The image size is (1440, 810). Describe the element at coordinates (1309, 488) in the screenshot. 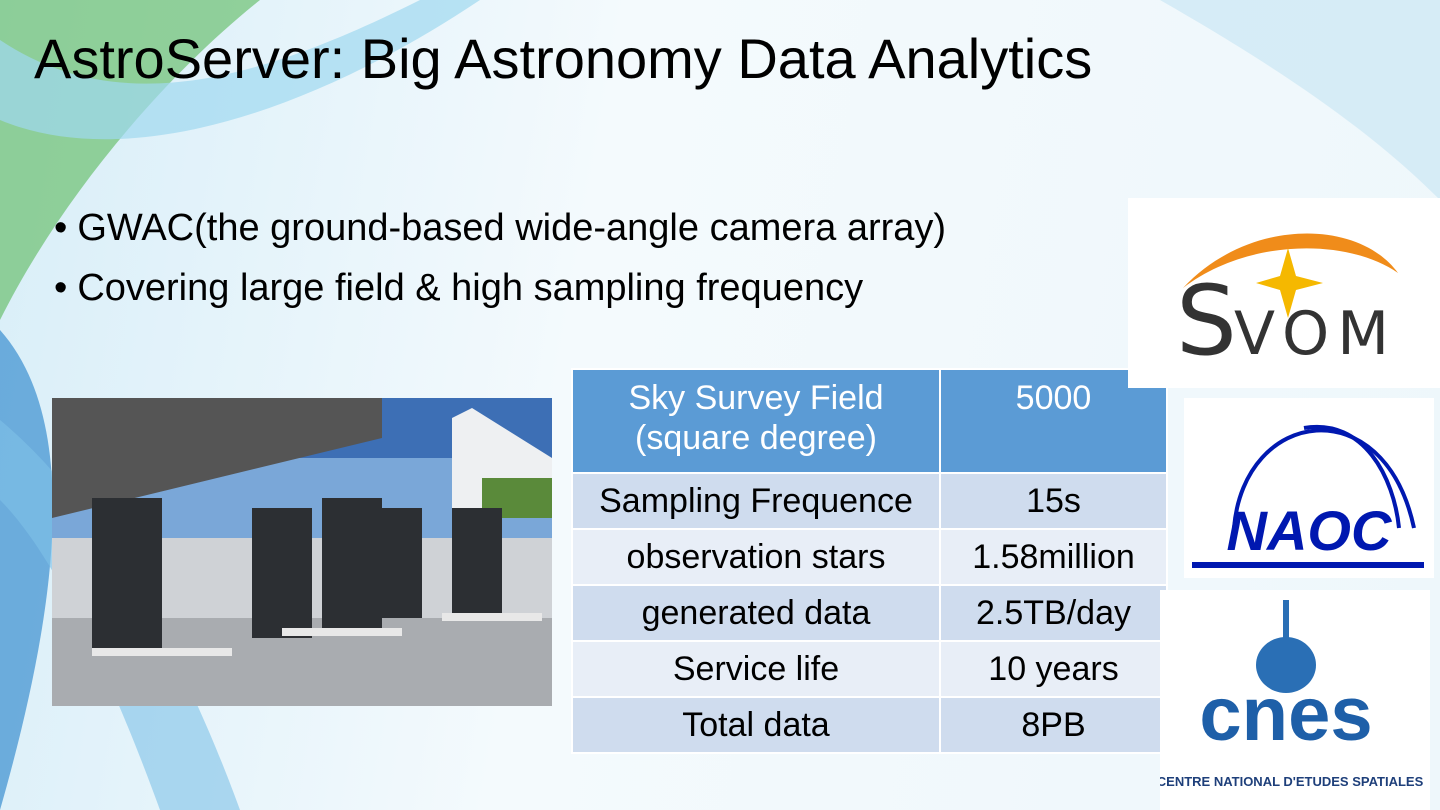

I see `naoc-logo: NAOC` at that location.